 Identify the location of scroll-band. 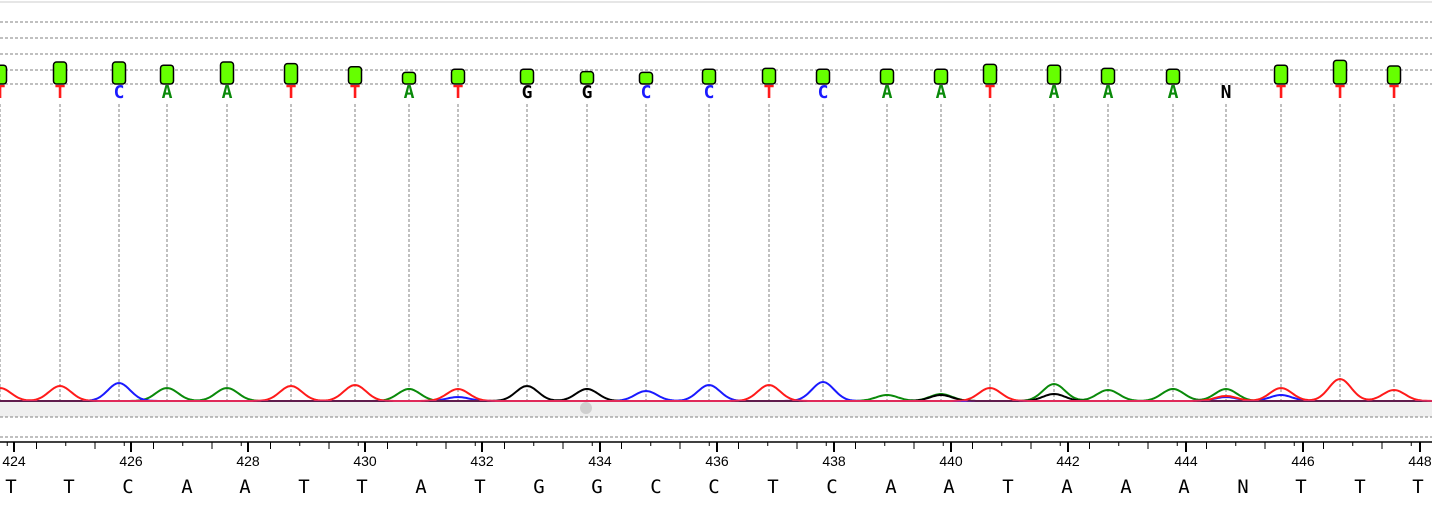
(716, 408).